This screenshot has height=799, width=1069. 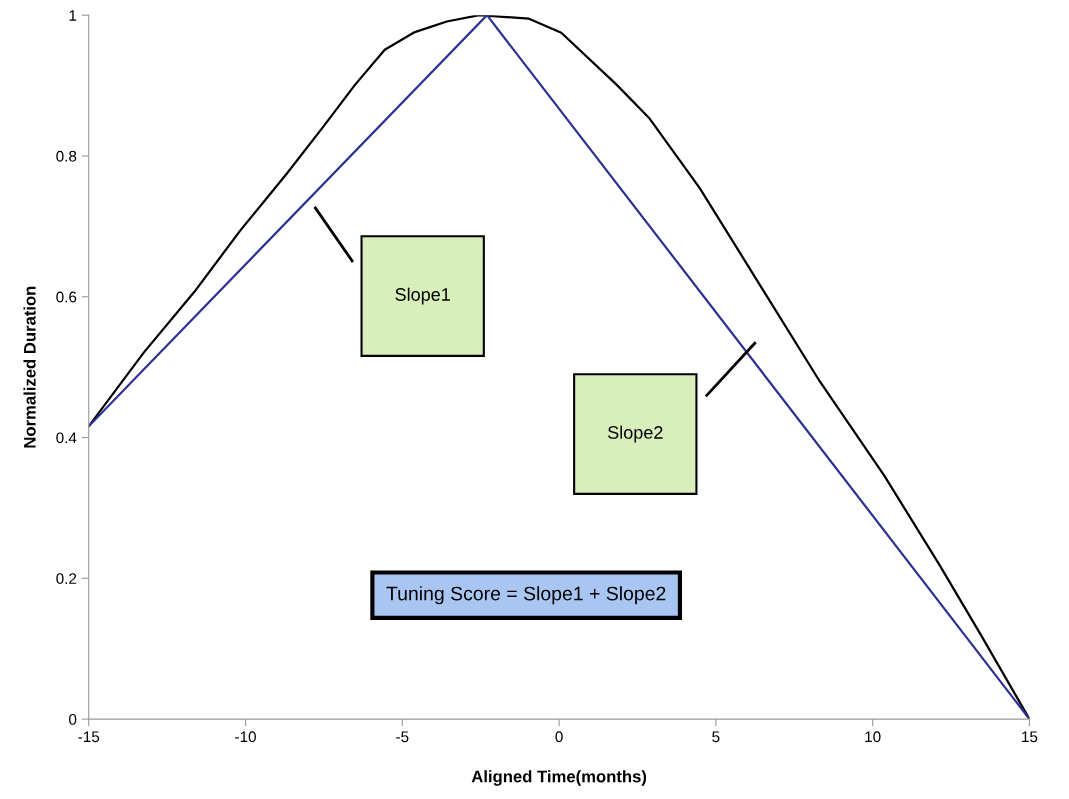 What do you see at coordinates (716, 737) in the screenshot?
I see `x-tick-label: 5` at bounding box center [716, 737].